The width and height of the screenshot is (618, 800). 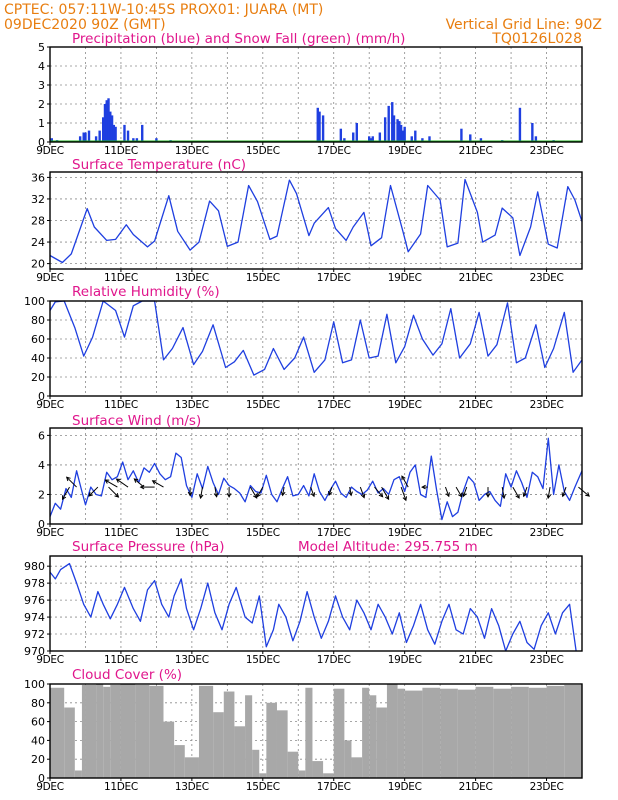 I want to click on y-tick-label: 980, so click(x=34, y=566).